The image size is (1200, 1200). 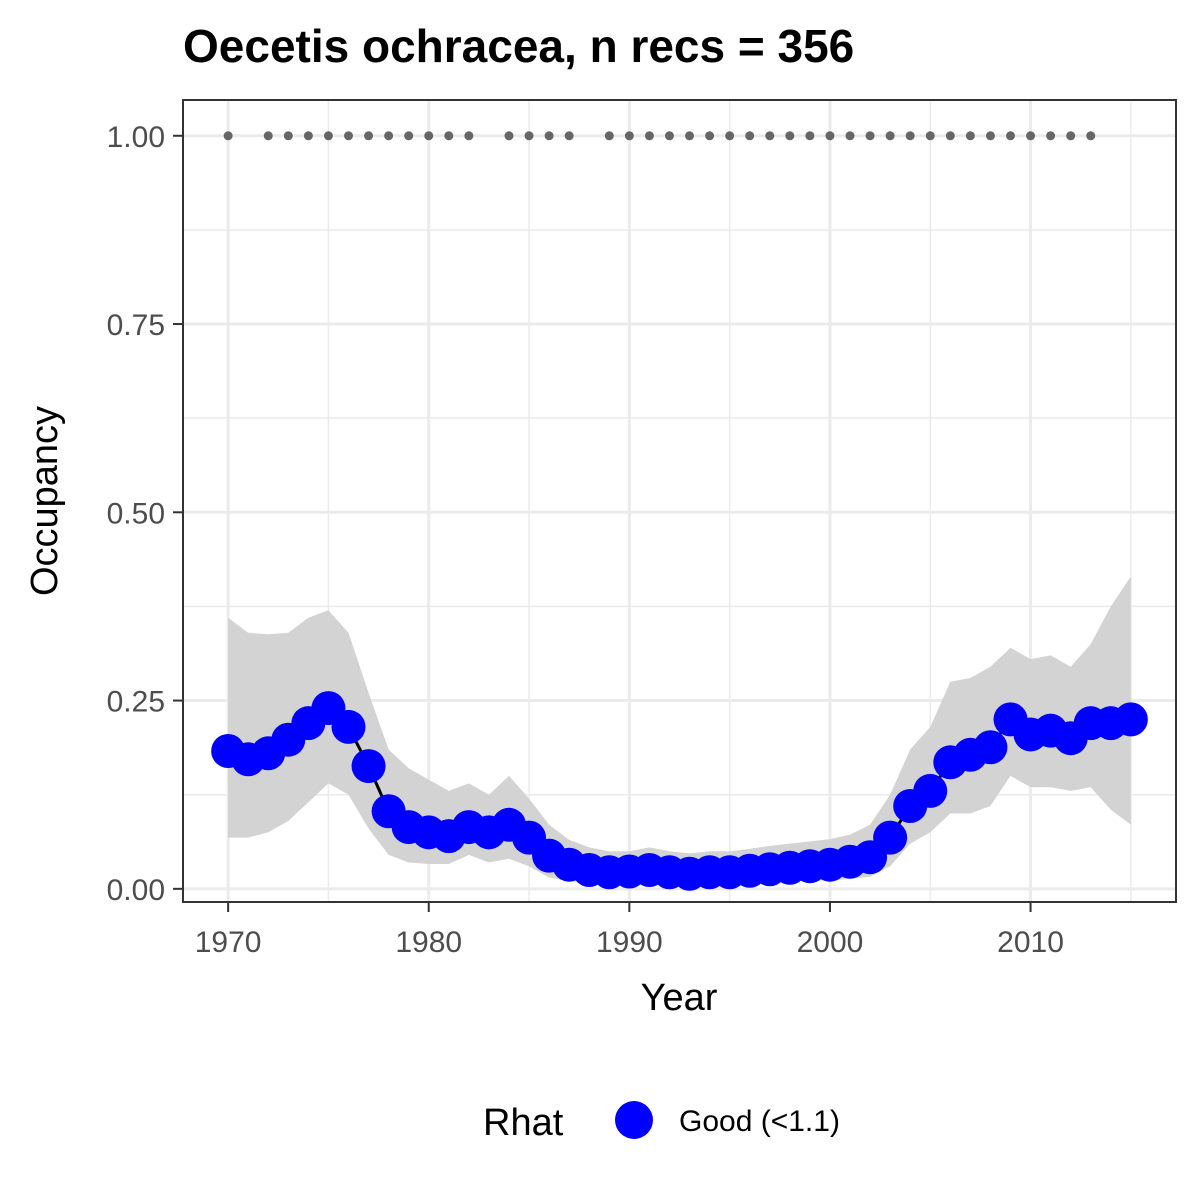 I want to click on x-axis-ticks: 1970 1980 1990 2000 2010, so click(x=629, y=930).